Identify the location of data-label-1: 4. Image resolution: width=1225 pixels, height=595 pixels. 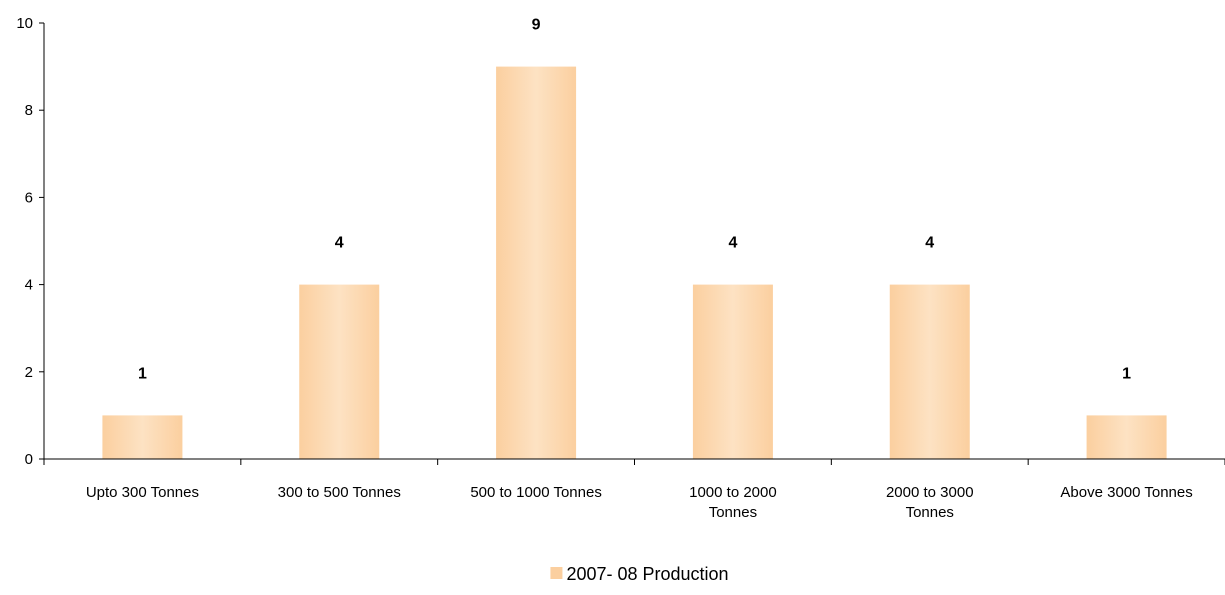
(339, 243).